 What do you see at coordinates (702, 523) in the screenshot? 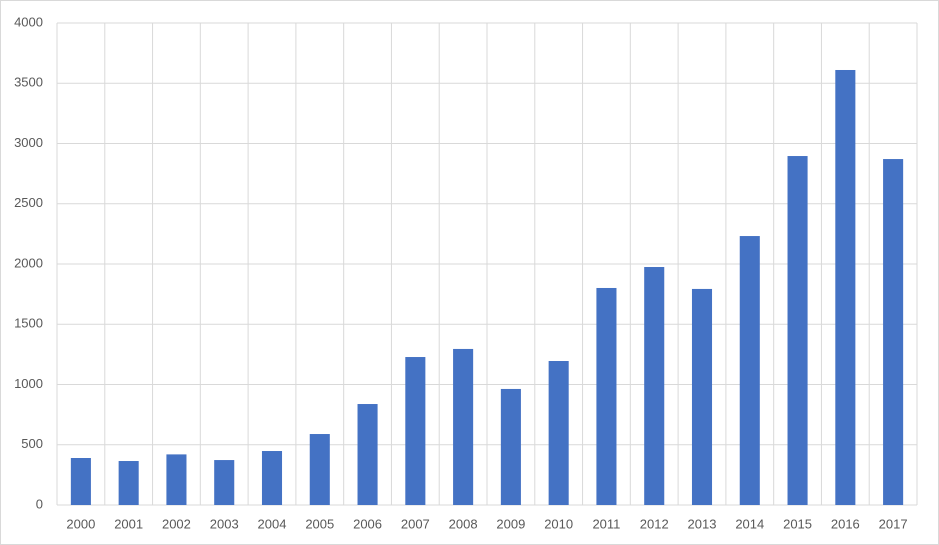
I see `x-tick-label: 2013` at bounding box center [702, 523].